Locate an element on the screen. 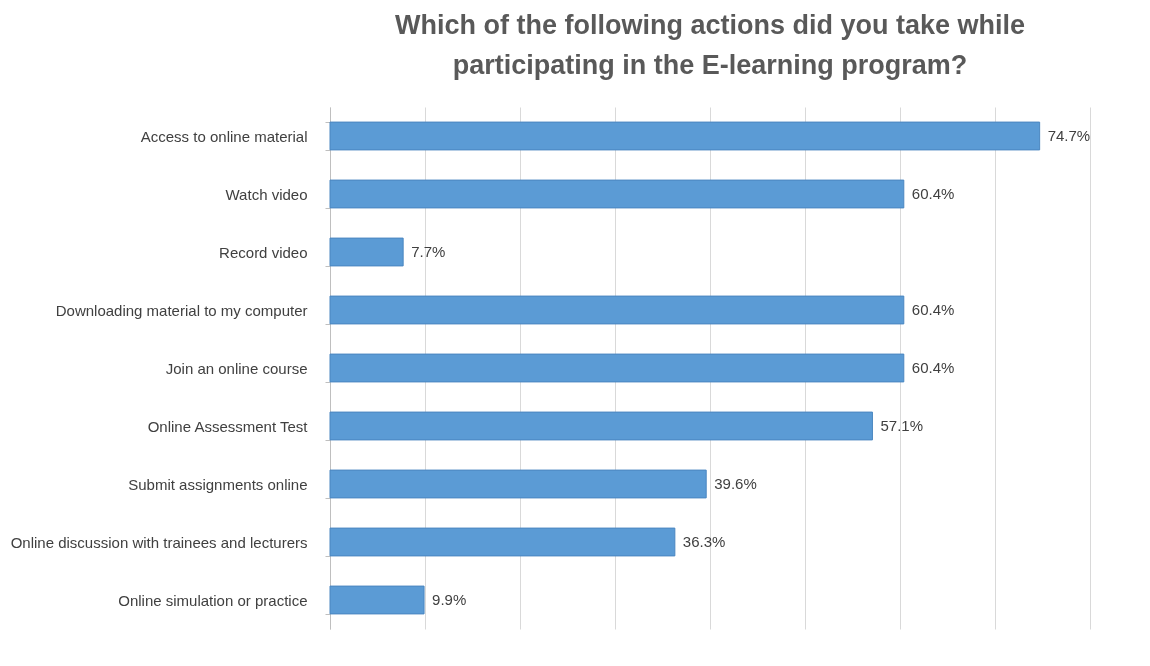 This screenshot has height=666, width=1150. data-label: 57.1% is located at coordinates (901, 425).